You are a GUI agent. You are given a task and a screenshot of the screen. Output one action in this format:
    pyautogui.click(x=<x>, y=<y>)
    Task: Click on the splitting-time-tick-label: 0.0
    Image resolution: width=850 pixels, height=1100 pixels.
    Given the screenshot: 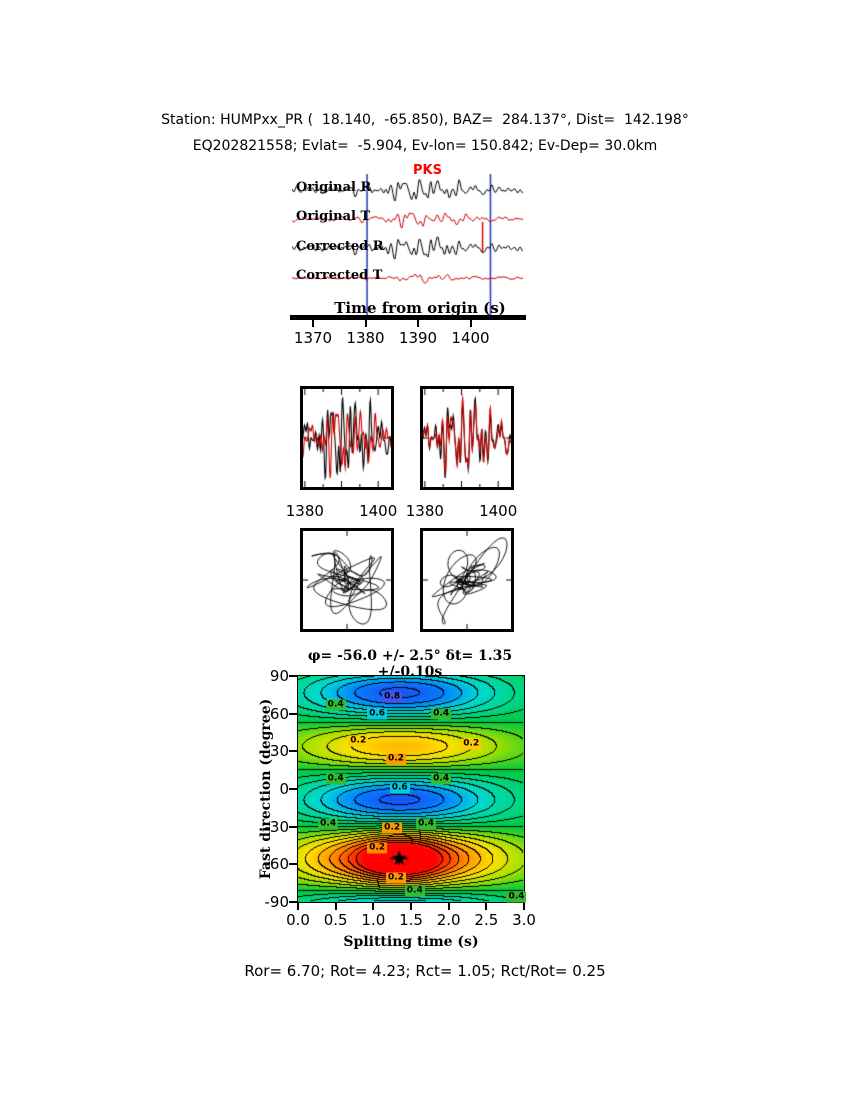 What is the action you would take?
    pyautogui.click(x=298, y=920)
    